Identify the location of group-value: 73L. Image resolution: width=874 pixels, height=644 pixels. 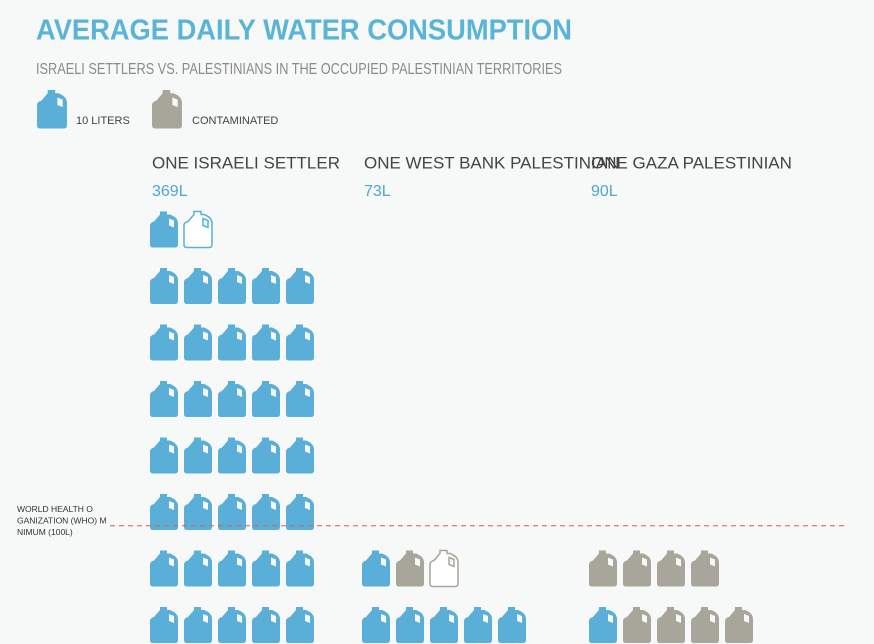
(377, 191).